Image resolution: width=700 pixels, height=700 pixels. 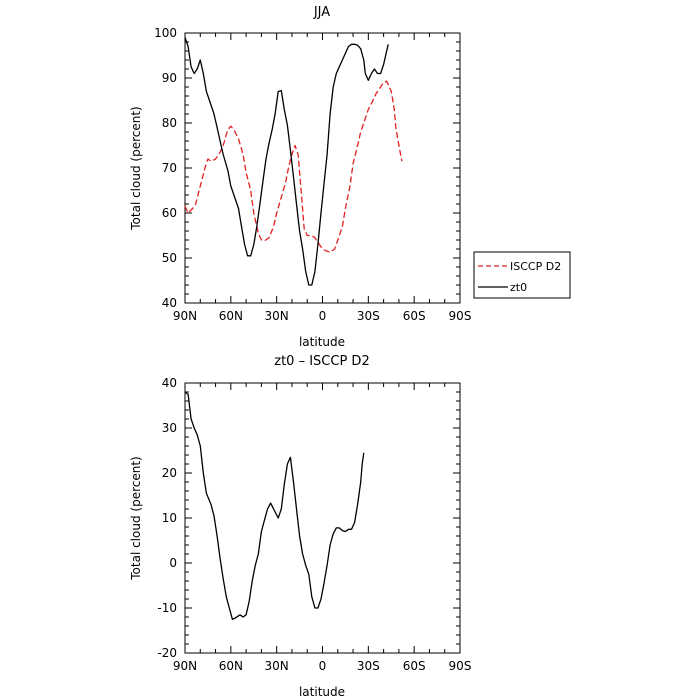 What do you see at coordinates (169, 428) in the screenshot?
I see `y-tick-label: 30` at bounding box center [169, 428].